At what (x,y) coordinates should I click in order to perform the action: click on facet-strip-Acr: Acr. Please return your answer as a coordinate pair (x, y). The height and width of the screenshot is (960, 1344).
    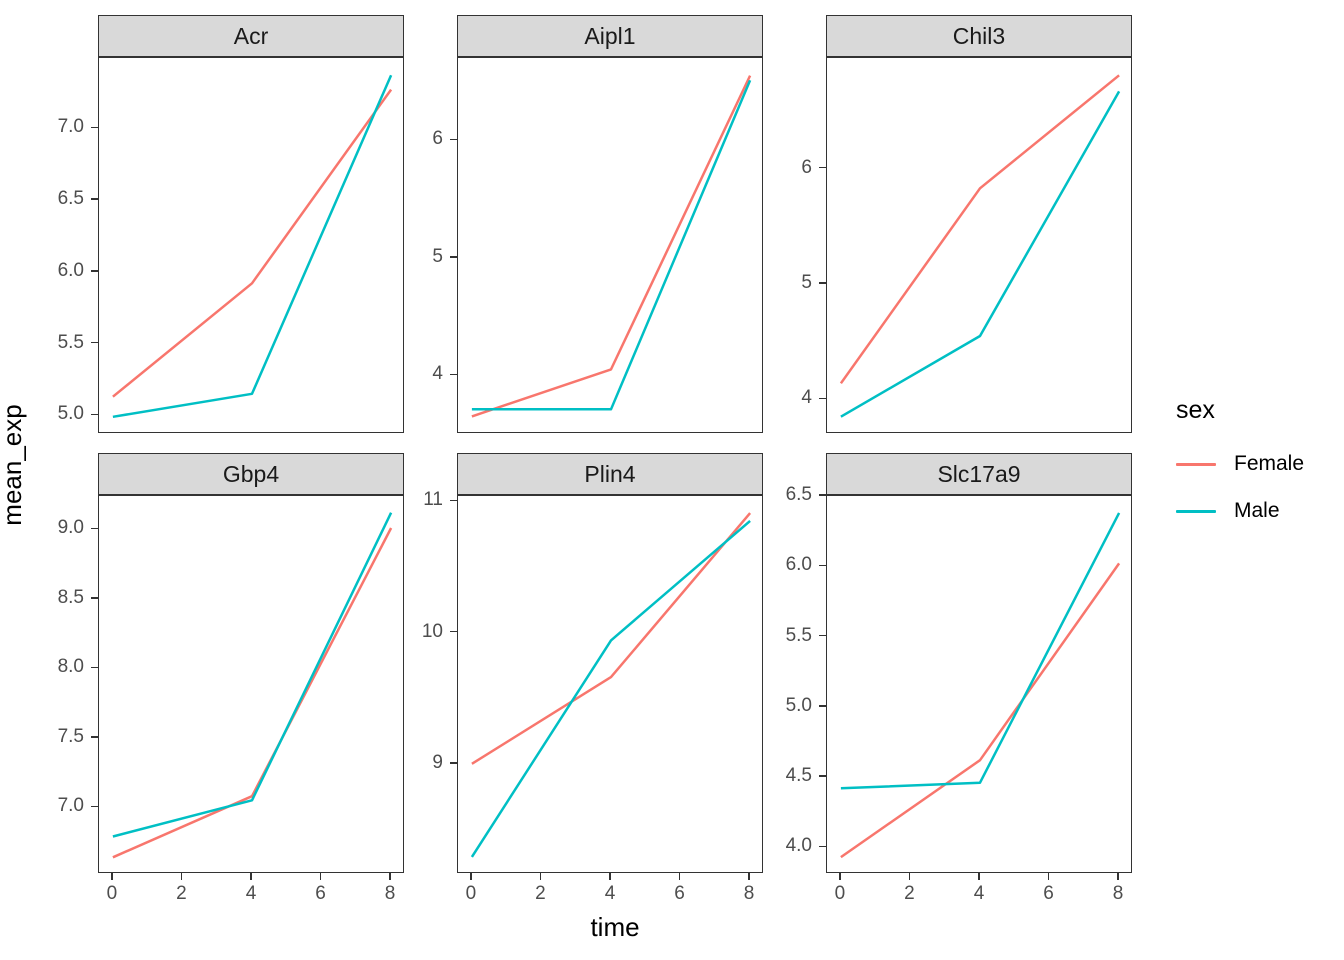
    Looking at the image, I should click on (251, 36).